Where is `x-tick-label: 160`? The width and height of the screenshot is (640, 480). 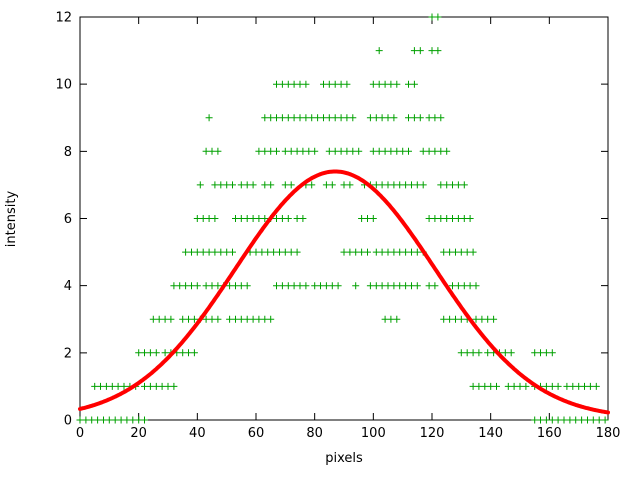
x-tick-label: 160 is located at coordinates (549, 433).